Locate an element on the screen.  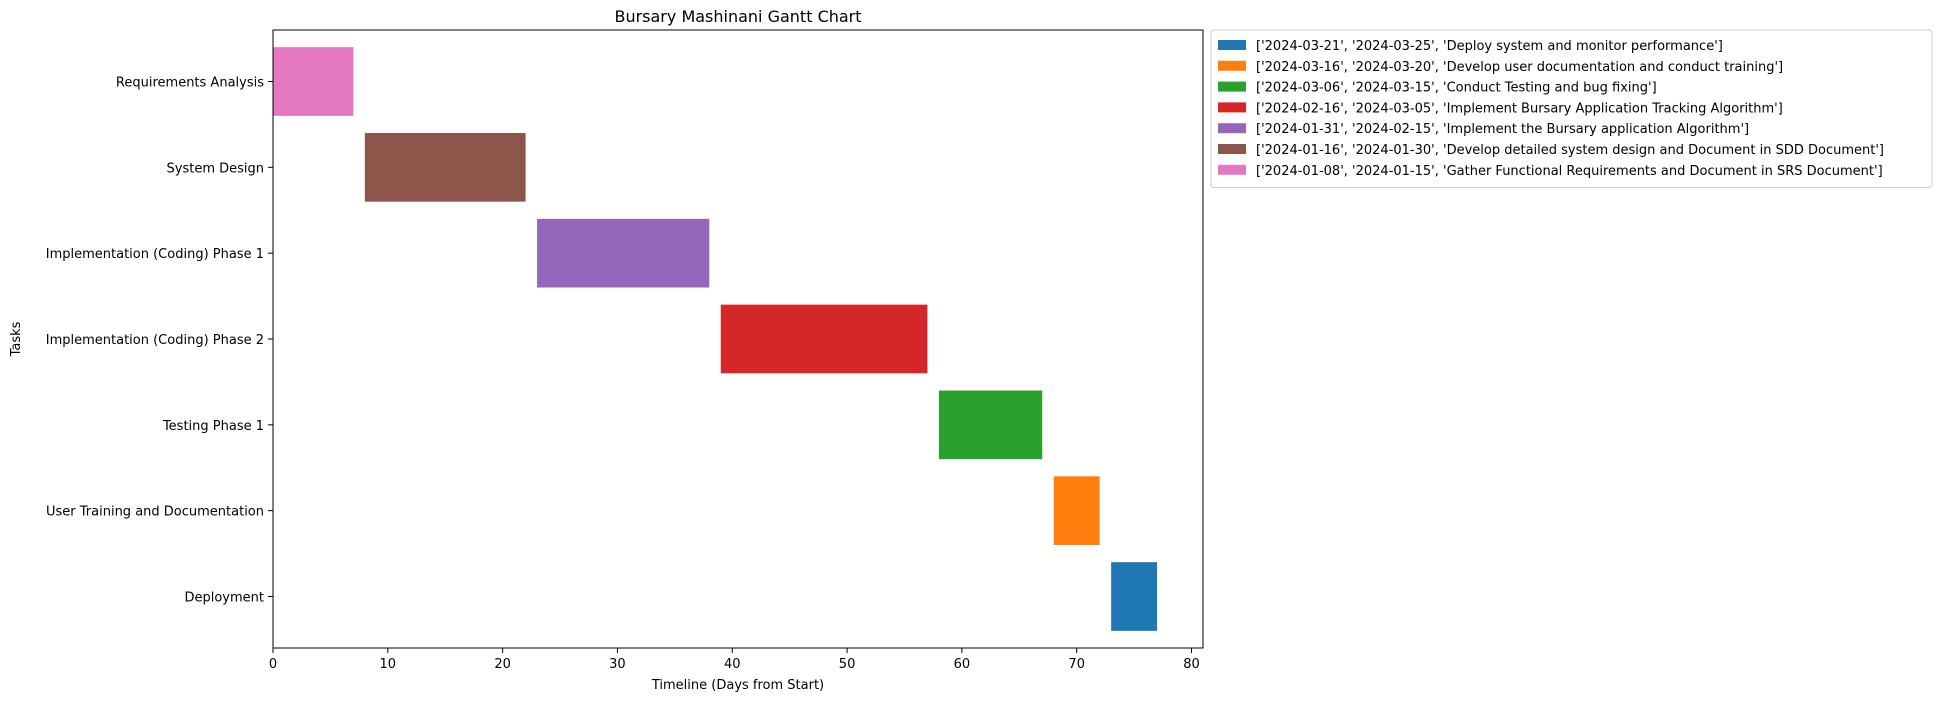
y-tick-label: Deployment is located at coordinates (224, 598).